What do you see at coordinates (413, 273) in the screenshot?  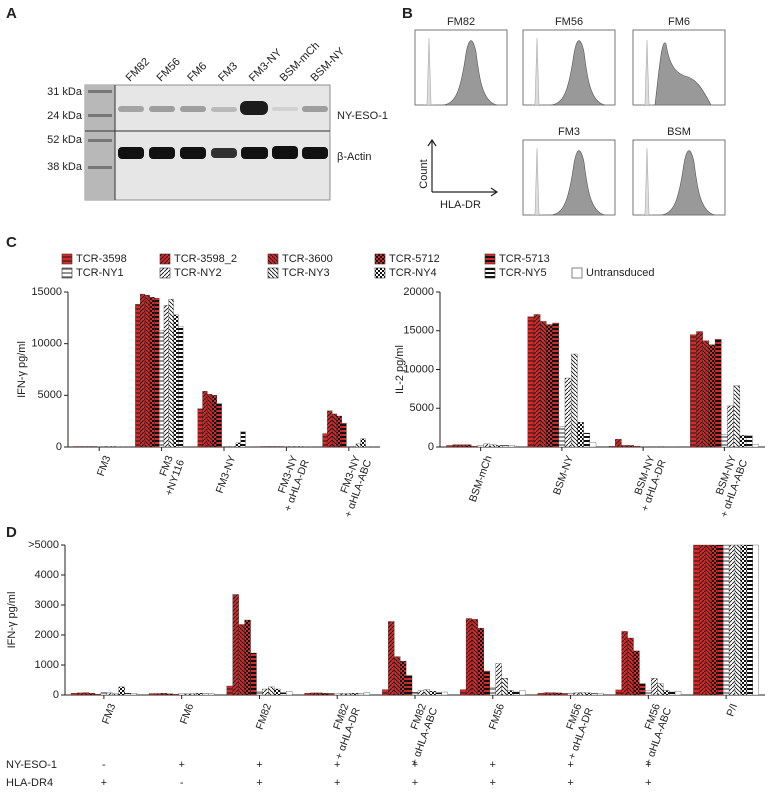 I see `legend-label: TCR-NY4` at bounding box center [413, 273].